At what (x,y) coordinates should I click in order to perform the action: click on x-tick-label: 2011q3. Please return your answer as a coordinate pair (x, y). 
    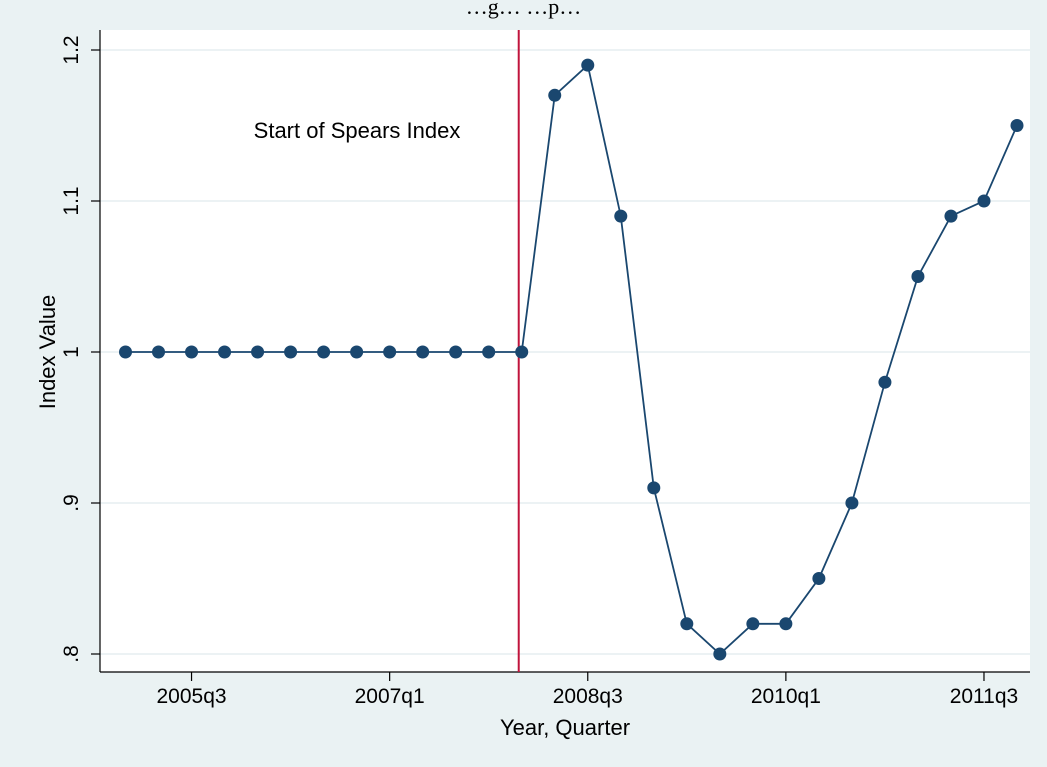
    Looking at the image, I should click on (984, 696).